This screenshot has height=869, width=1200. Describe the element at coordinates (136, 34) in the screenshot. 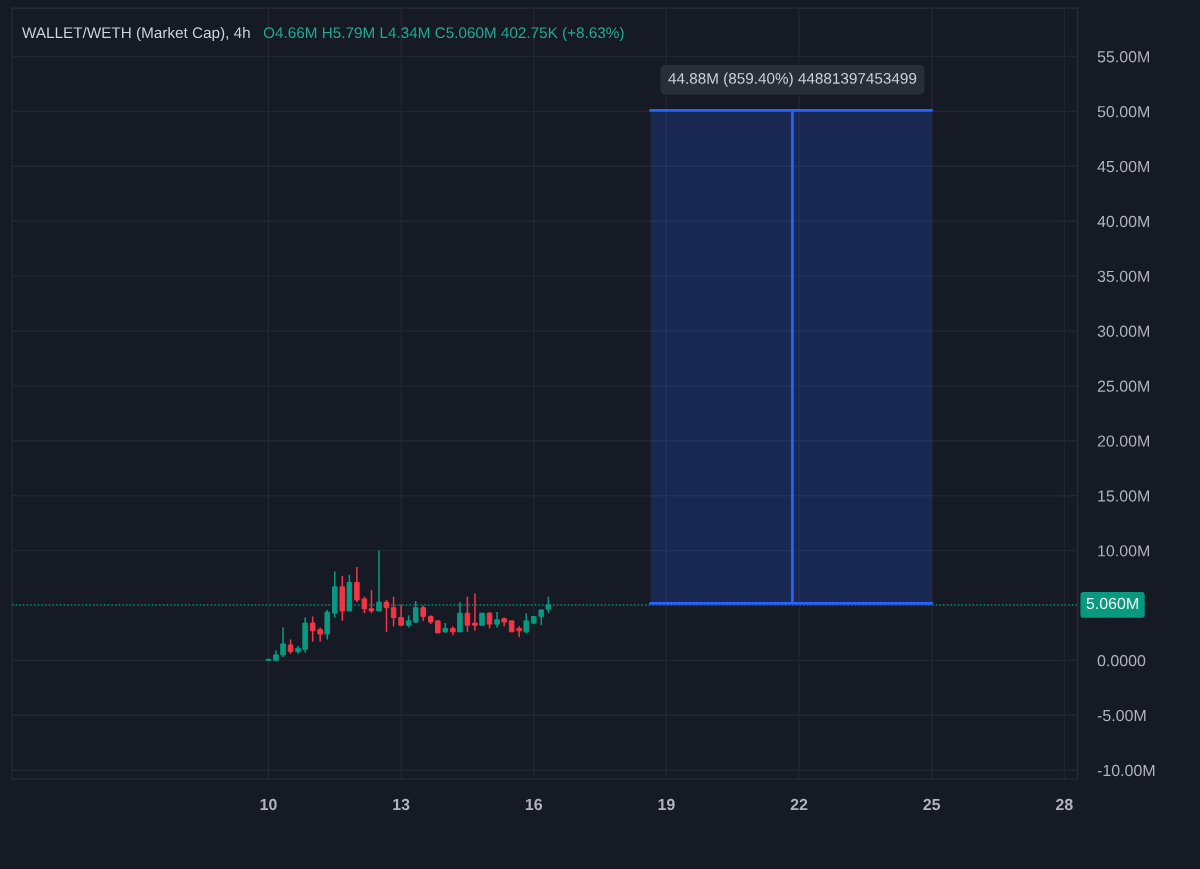

I see `text: WALLET/WETH (Market Cap), 4h` at that location.